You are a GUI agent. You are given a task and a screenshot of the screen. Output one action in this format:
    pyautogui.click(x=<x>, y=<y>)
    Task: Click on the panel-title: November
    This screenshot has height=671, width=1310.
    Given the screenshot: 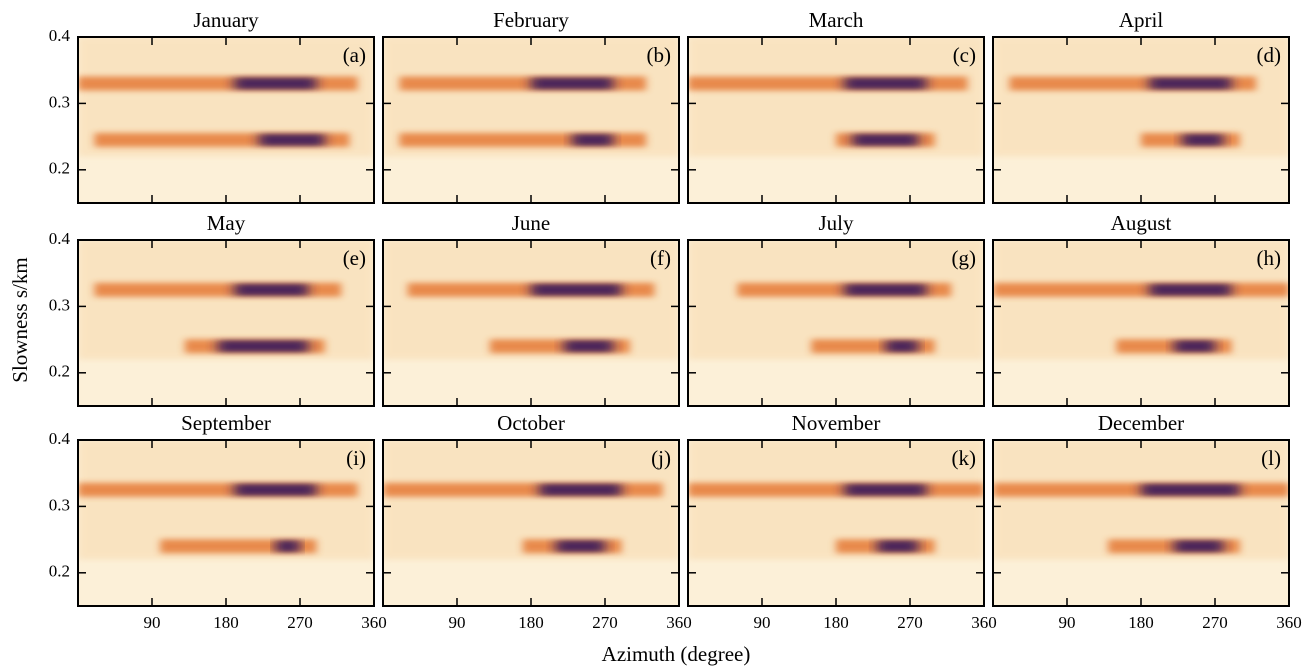 What is the action you would take?
    pyautogui.click(x=836, y=423)
    